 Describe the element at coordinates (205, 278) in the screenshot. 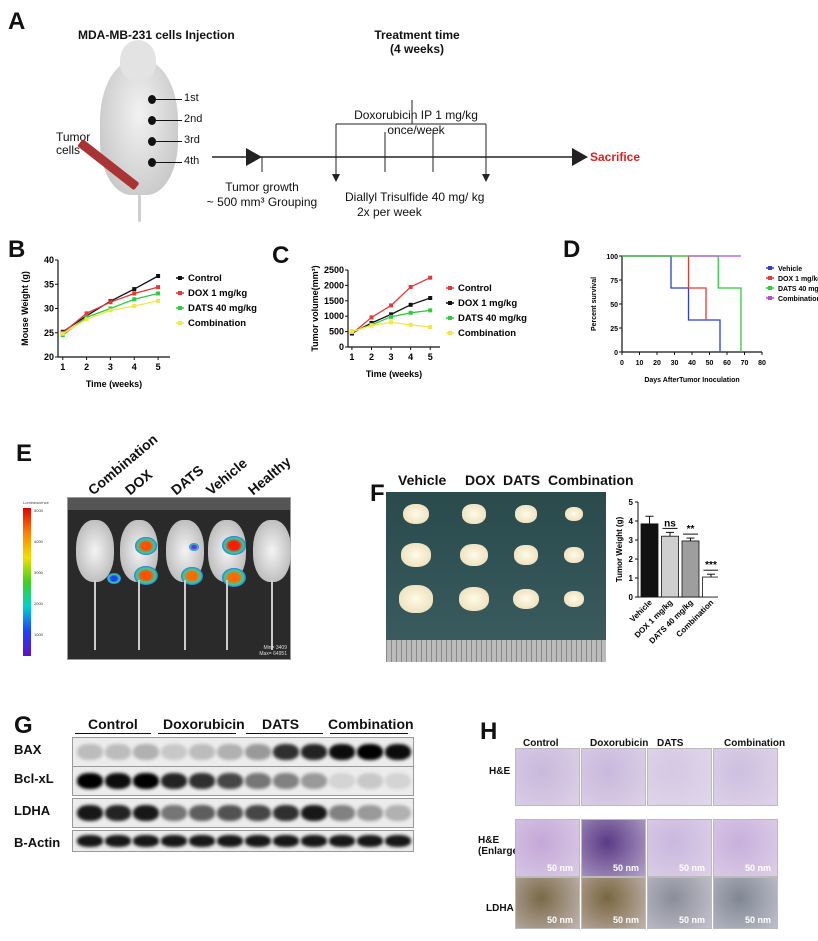

I see `legend-label: Control` at that location.